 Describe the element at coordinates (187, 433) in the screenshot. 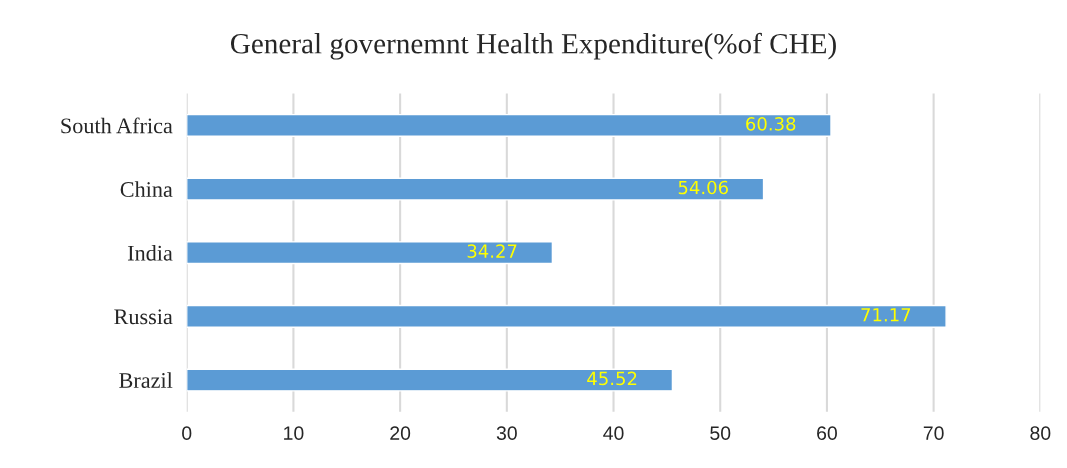

I see `x-tick-label: 0` at that location.